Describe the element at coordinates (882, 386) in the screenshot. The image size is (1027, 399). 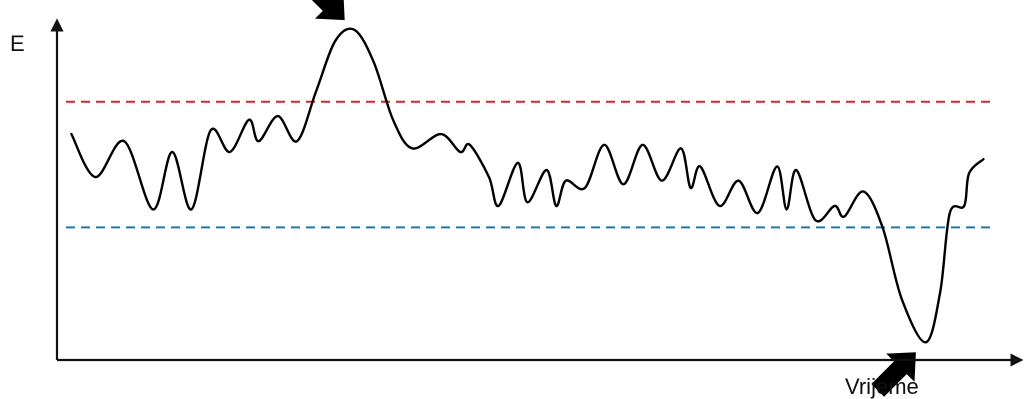
I see `x-axis-label: Vrijeme` at that location.